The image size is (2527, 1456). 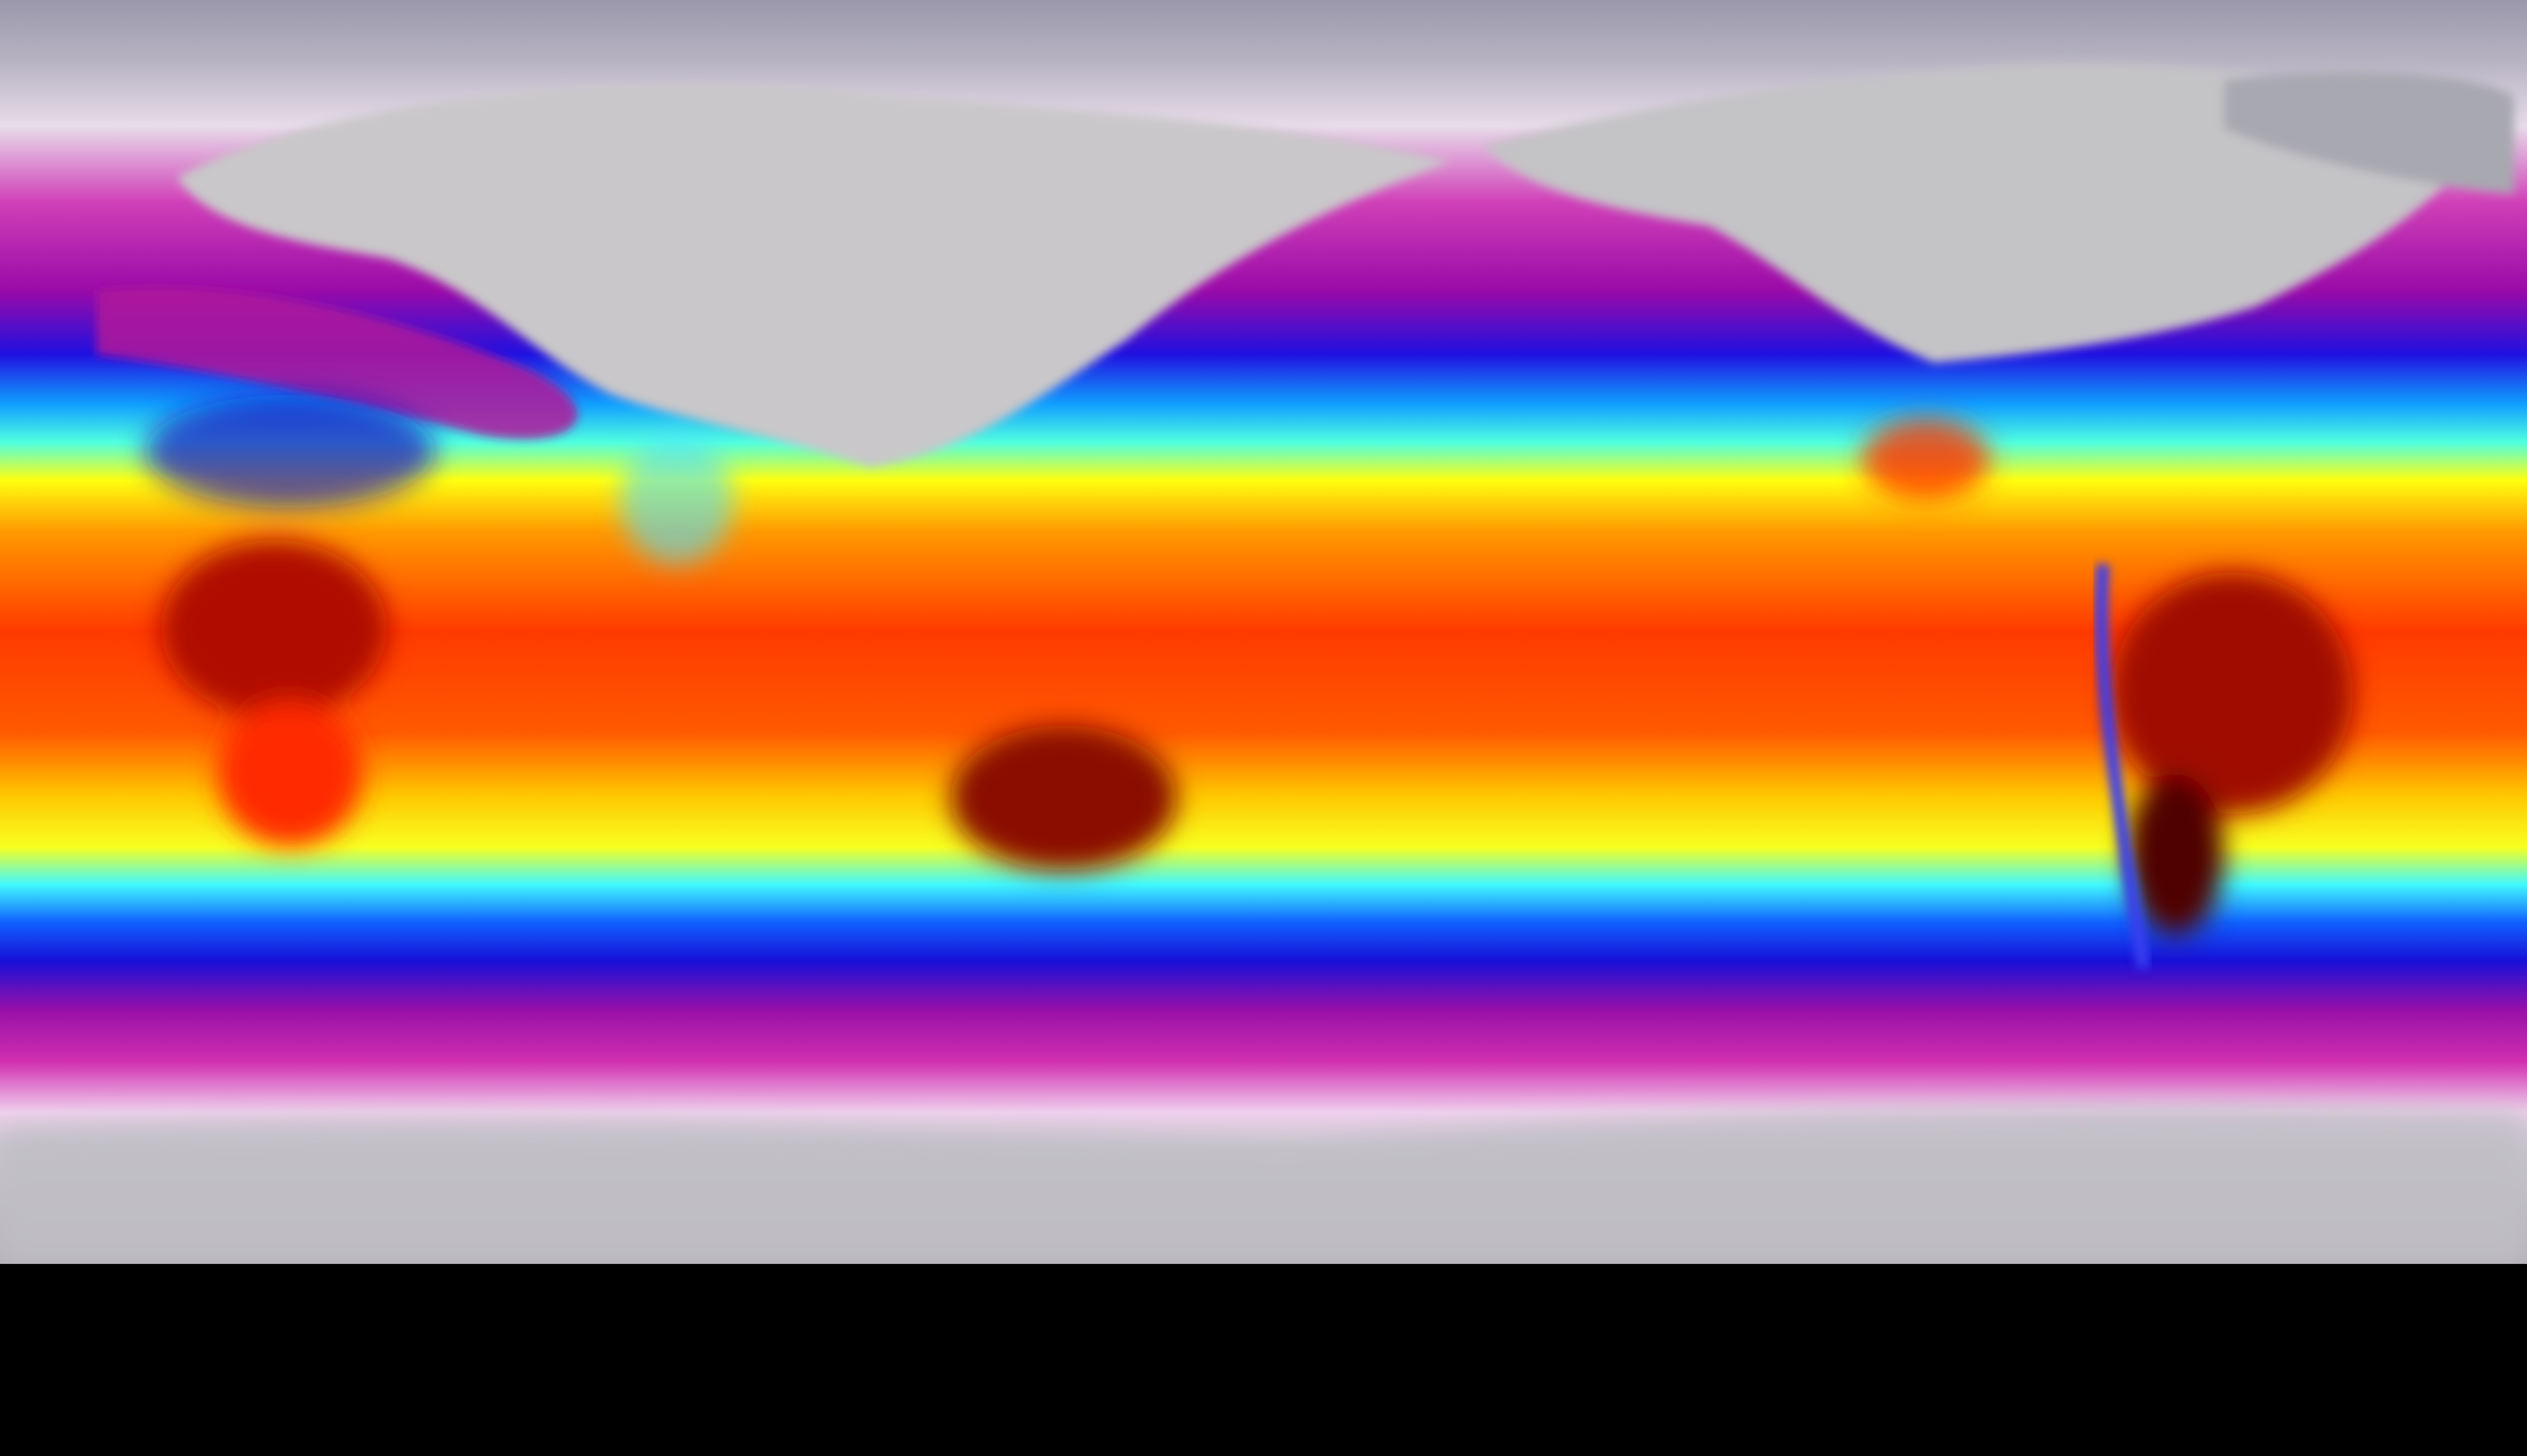 I want to click on india-region, so click(x=676, y=500).